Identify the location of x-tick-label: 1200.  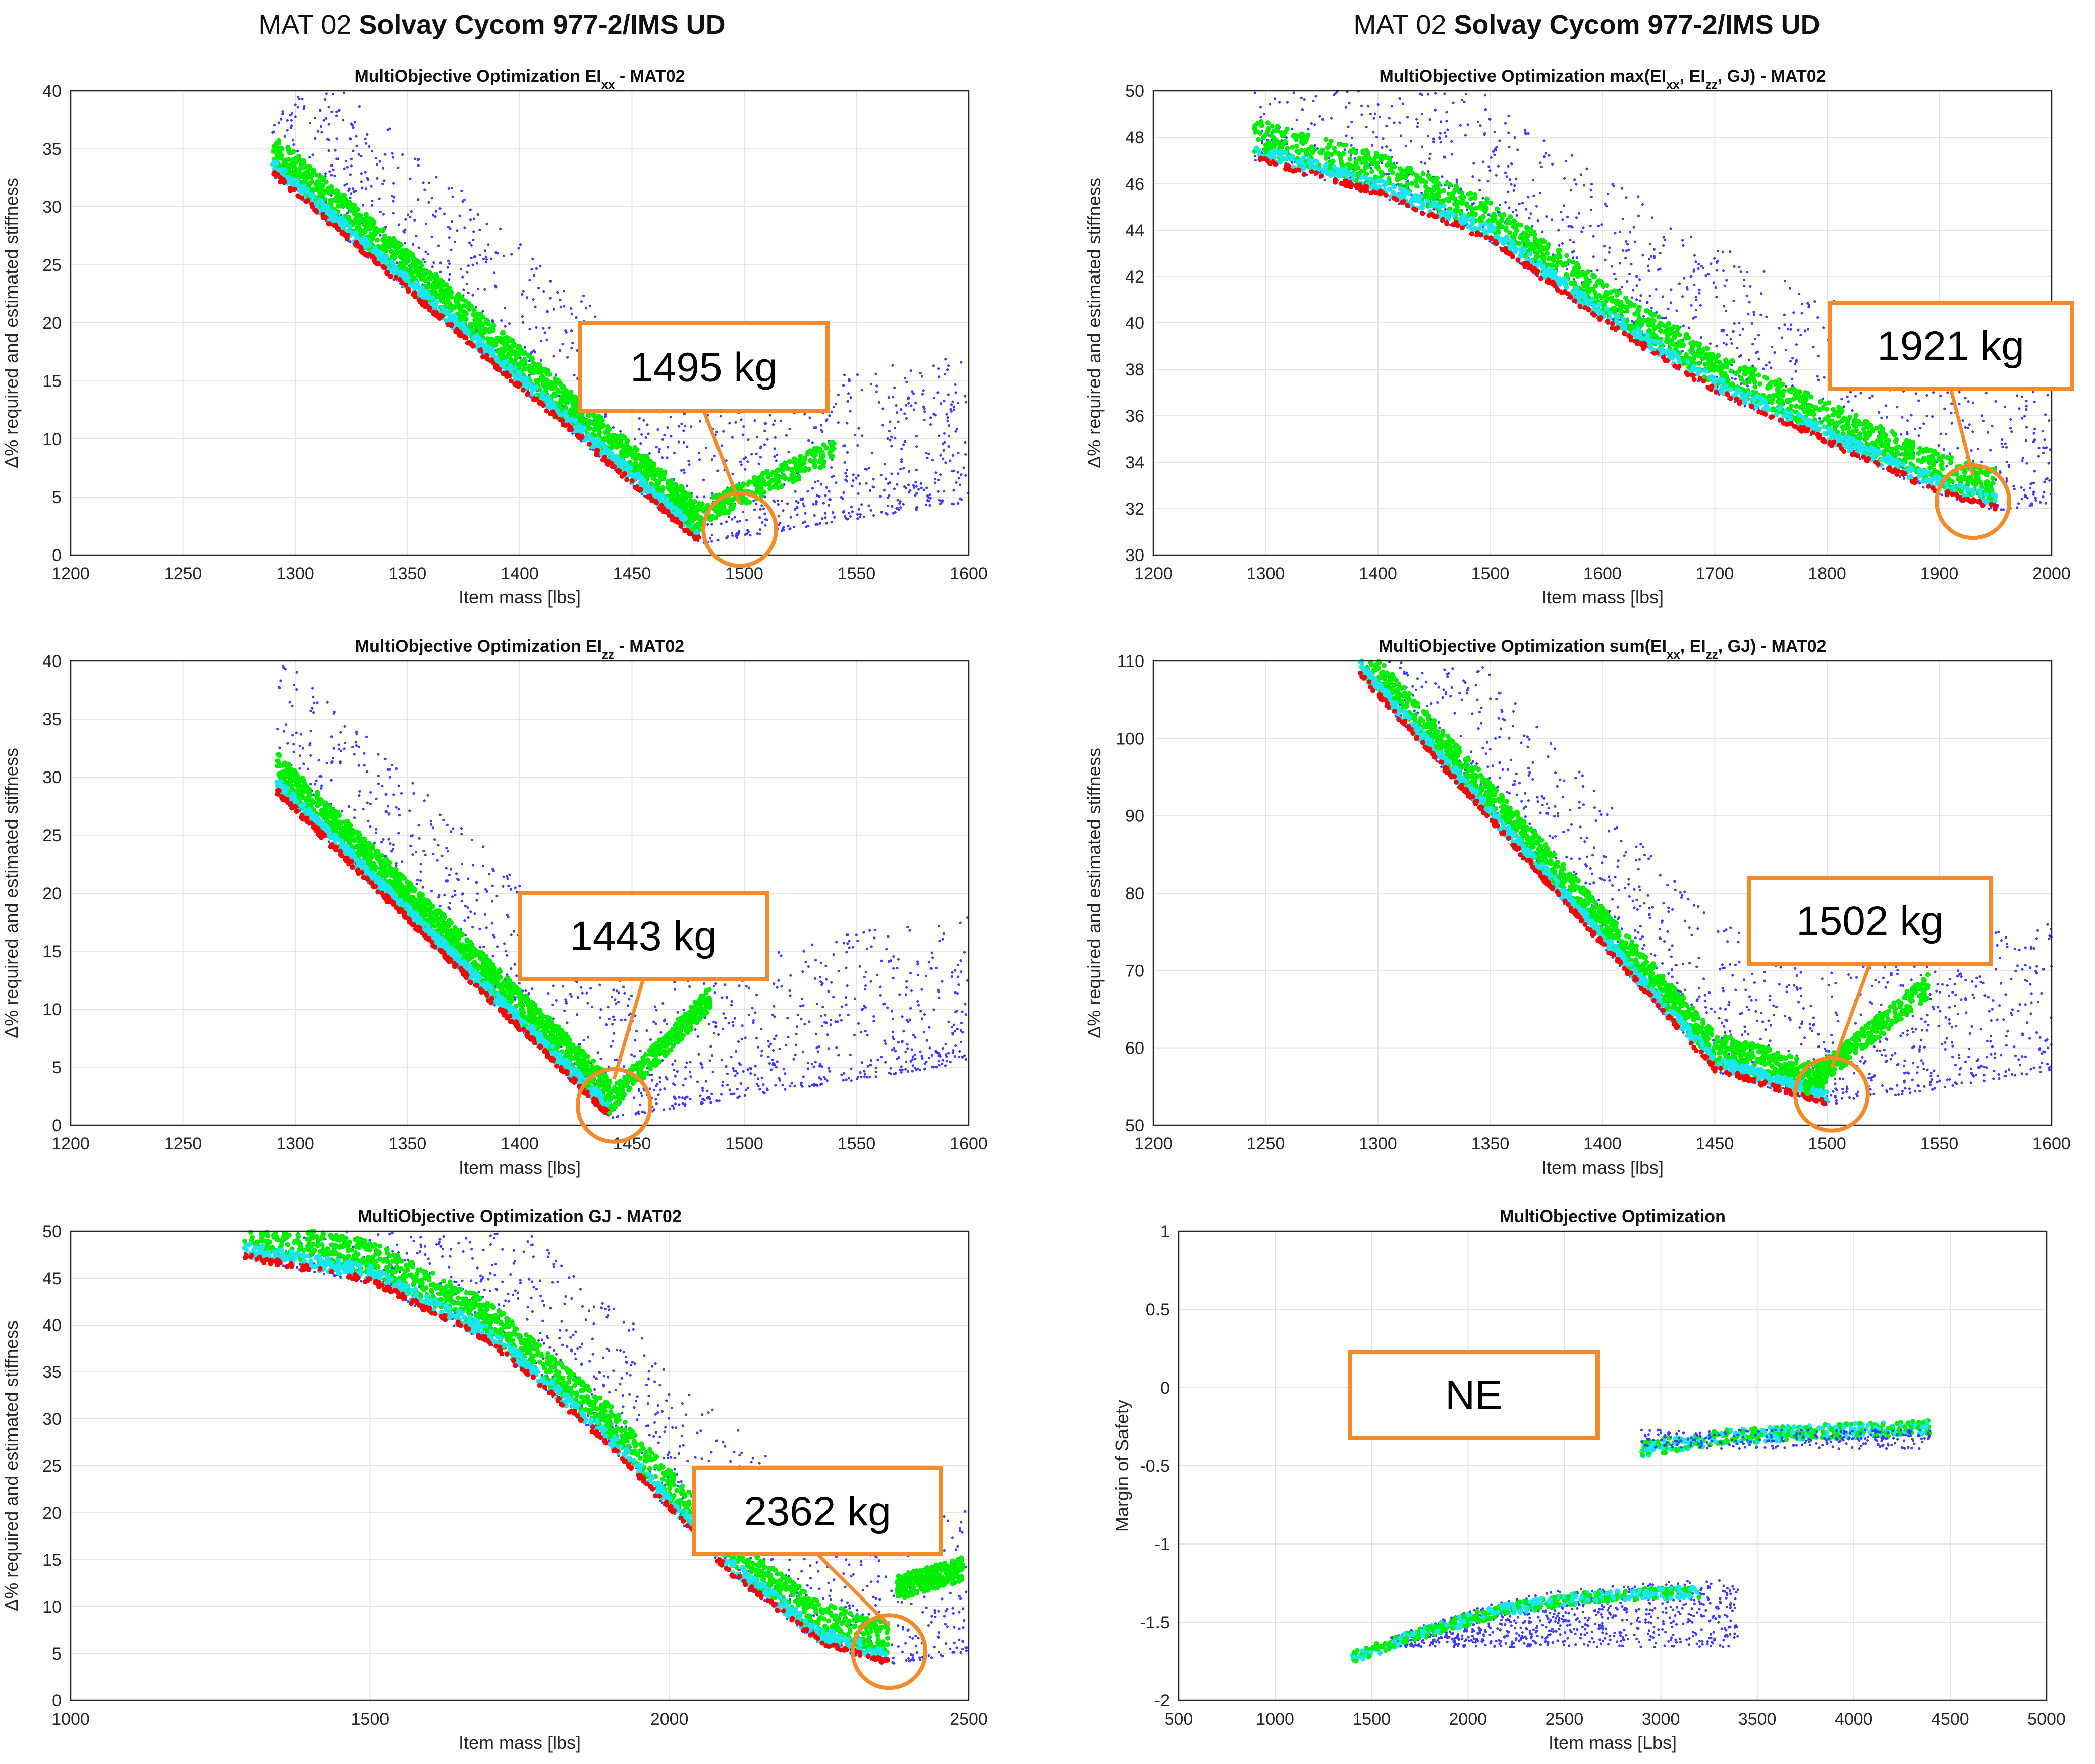
(71, 573).